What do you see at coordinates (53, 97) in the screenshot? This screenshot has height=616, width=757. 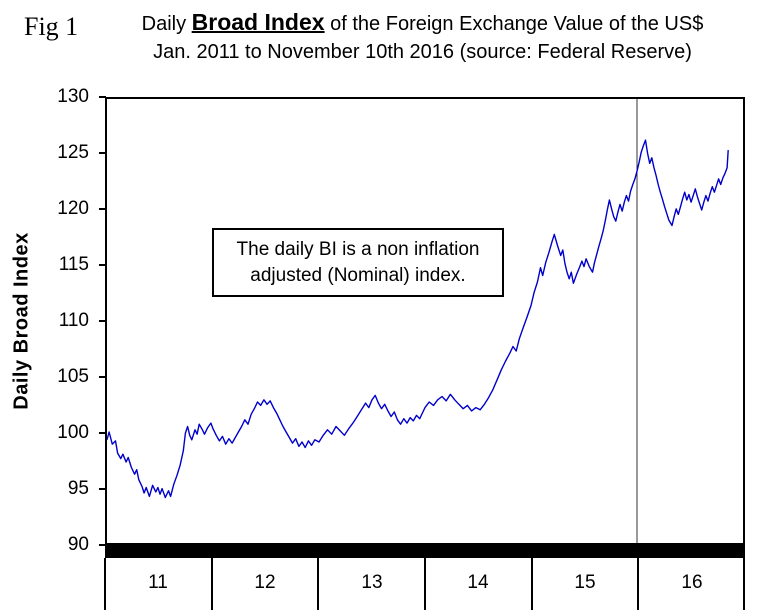 I see `y-tick-label: 130` at bounding box center [53, 97].